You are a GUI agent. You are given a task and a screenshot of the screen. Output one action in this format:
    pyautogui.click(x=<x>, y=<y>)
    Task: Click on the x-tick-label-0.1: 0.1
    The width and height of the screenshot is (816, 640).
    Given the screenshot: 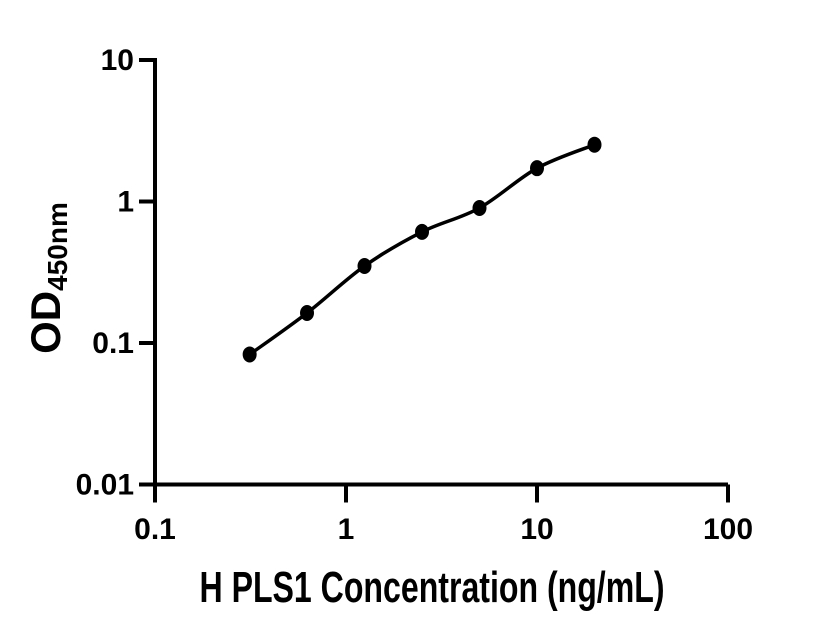 What is the action you would take?
    pyautogui.click(x=155, y=529)
    